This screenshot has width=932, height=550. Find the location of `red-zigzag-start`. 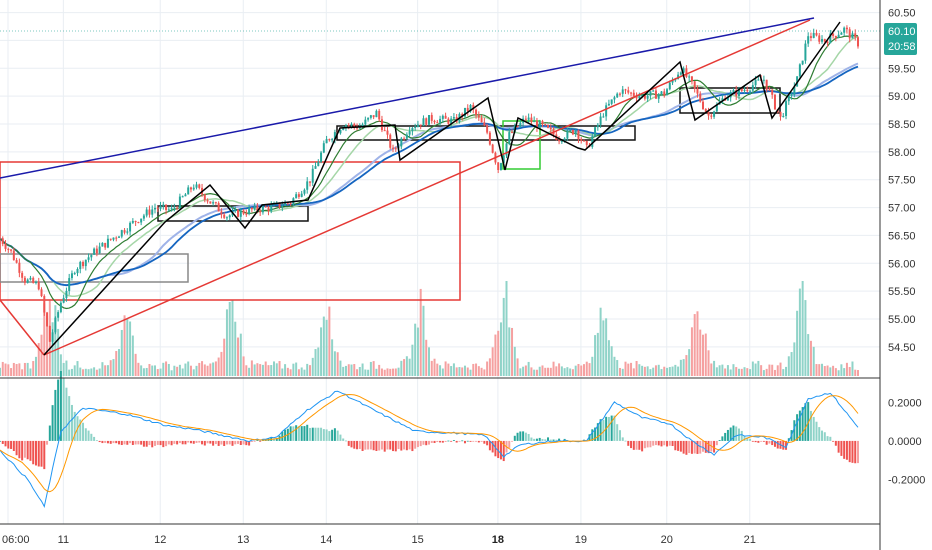

red-zigzag-start is located at coordinates (22, 327).